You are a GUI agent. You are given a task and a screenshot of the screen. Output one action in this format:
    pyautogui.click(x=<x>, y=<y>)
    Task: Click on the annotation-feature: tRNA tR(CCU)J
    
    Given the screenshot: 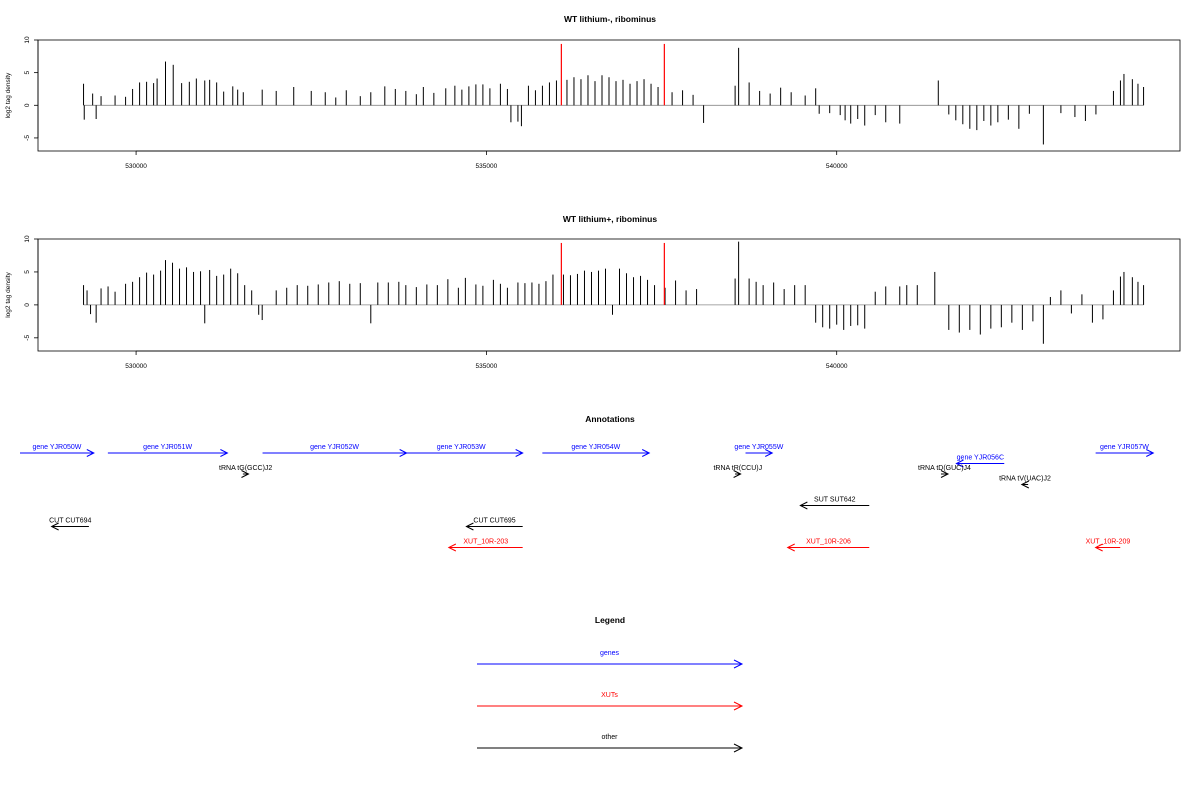 What is the action you would take?
    pyautogui.click(x=737, y=471)
    